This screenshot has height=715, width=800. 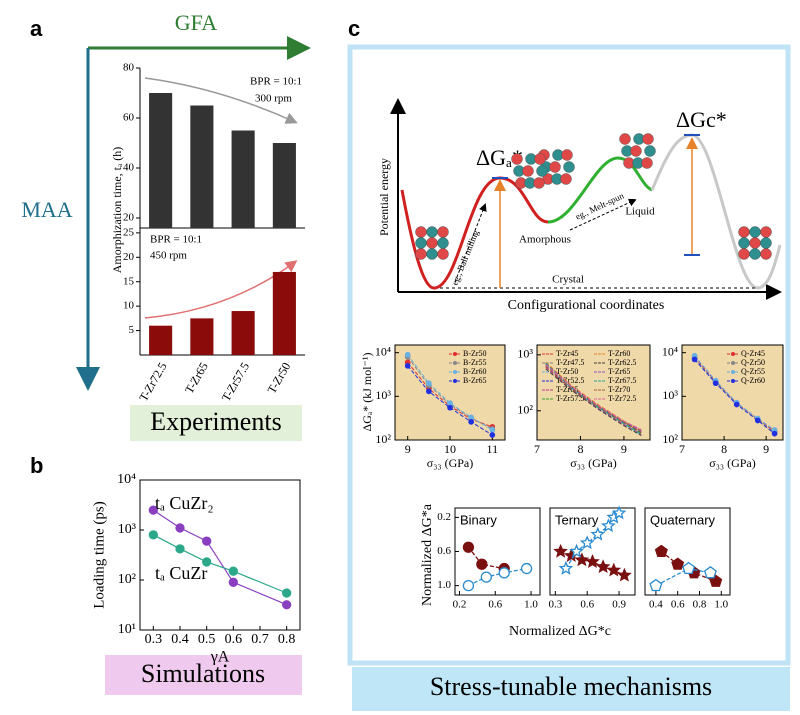 I want to click on y-axis-label: ΔGₐ* (kJ mol⁻¹), so click(x=367, y=392).